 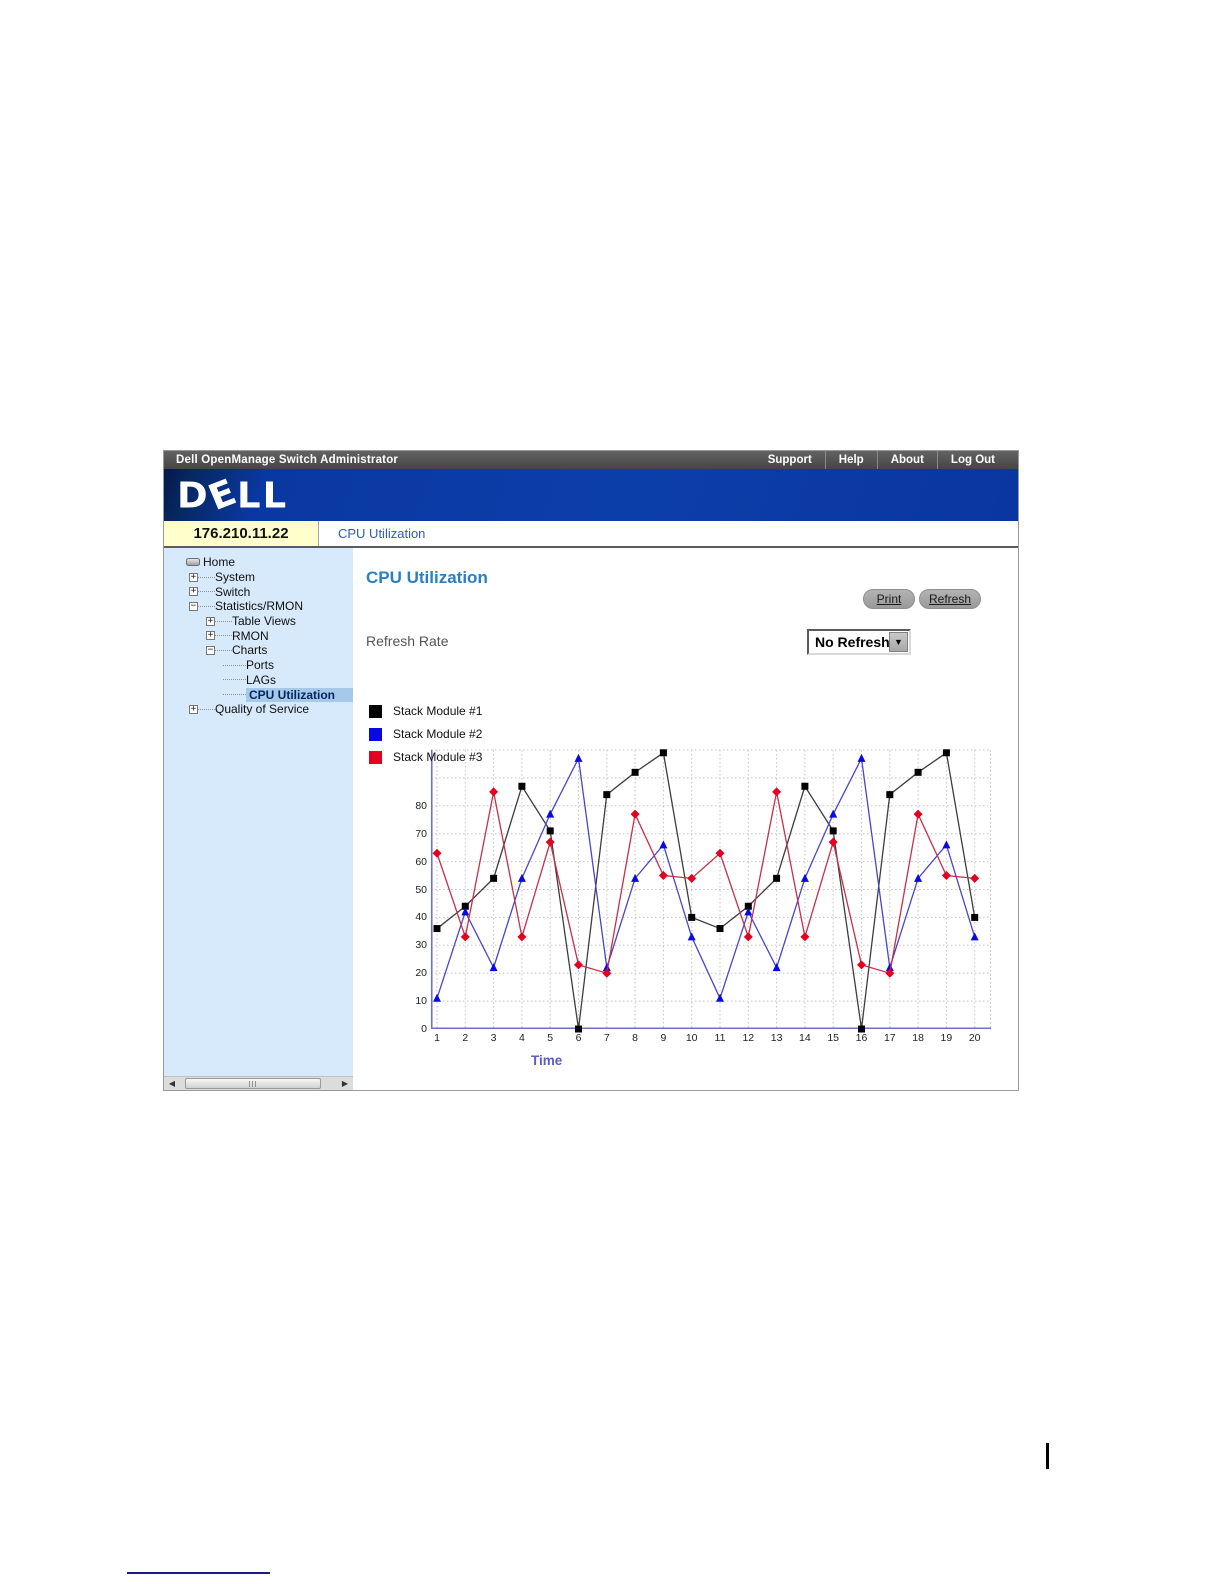 What do you see at coordinates (421, 833) in the screenshot?
I see `y-tick-label: 70` at bounding box center [421, 833].